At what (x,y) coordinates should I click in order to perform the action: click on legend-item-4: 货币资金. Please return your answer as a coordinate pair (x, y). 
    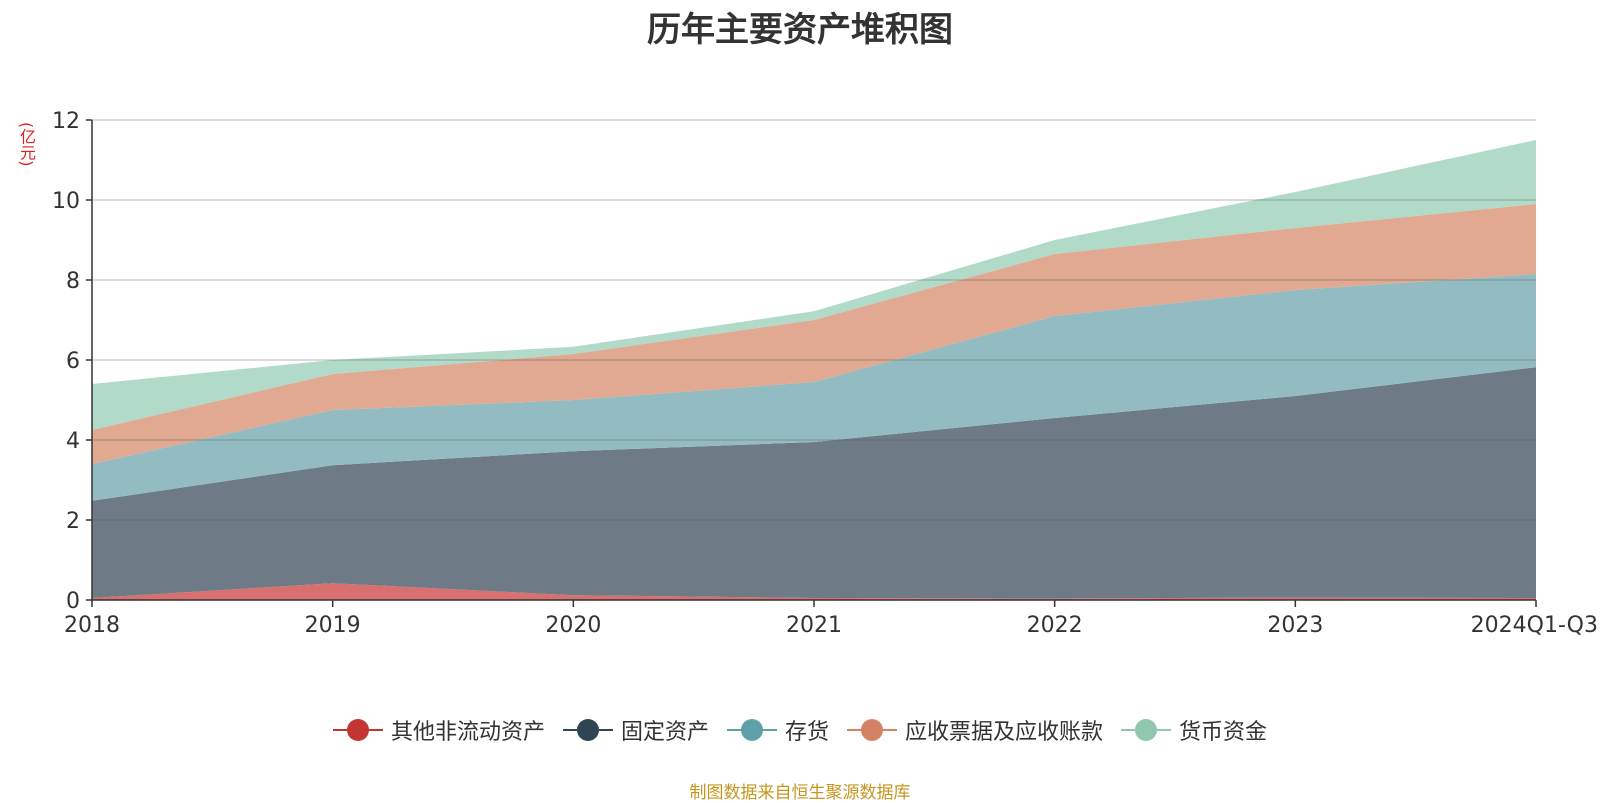
    Looking at the image, I should click on (1194, 730).